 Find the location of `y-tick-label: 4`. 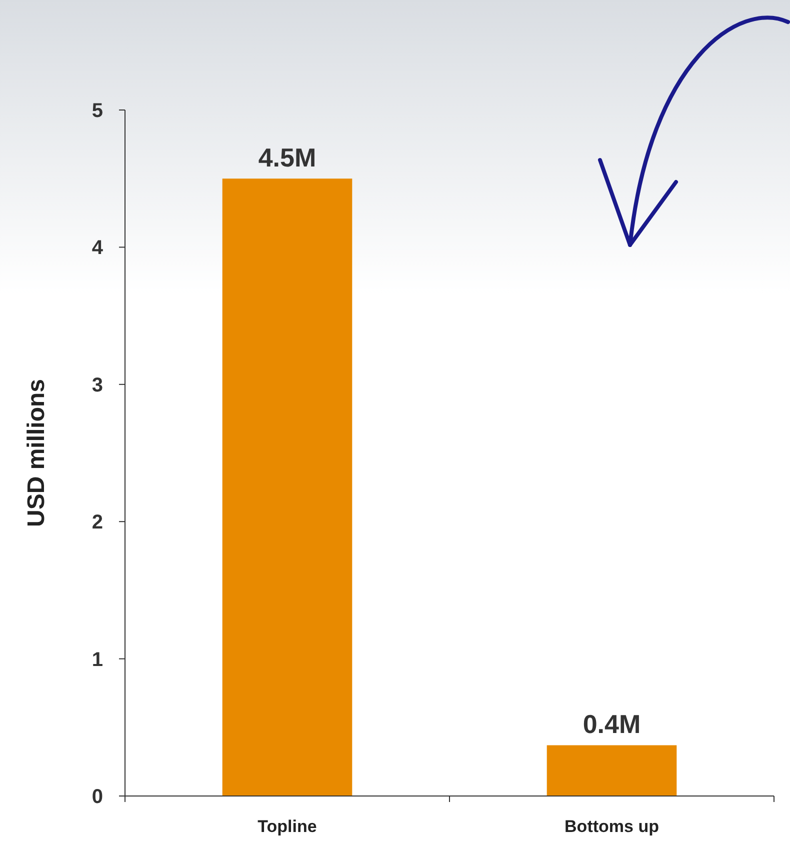

y-tick-label: 4 is located at coordinates (98, 248).